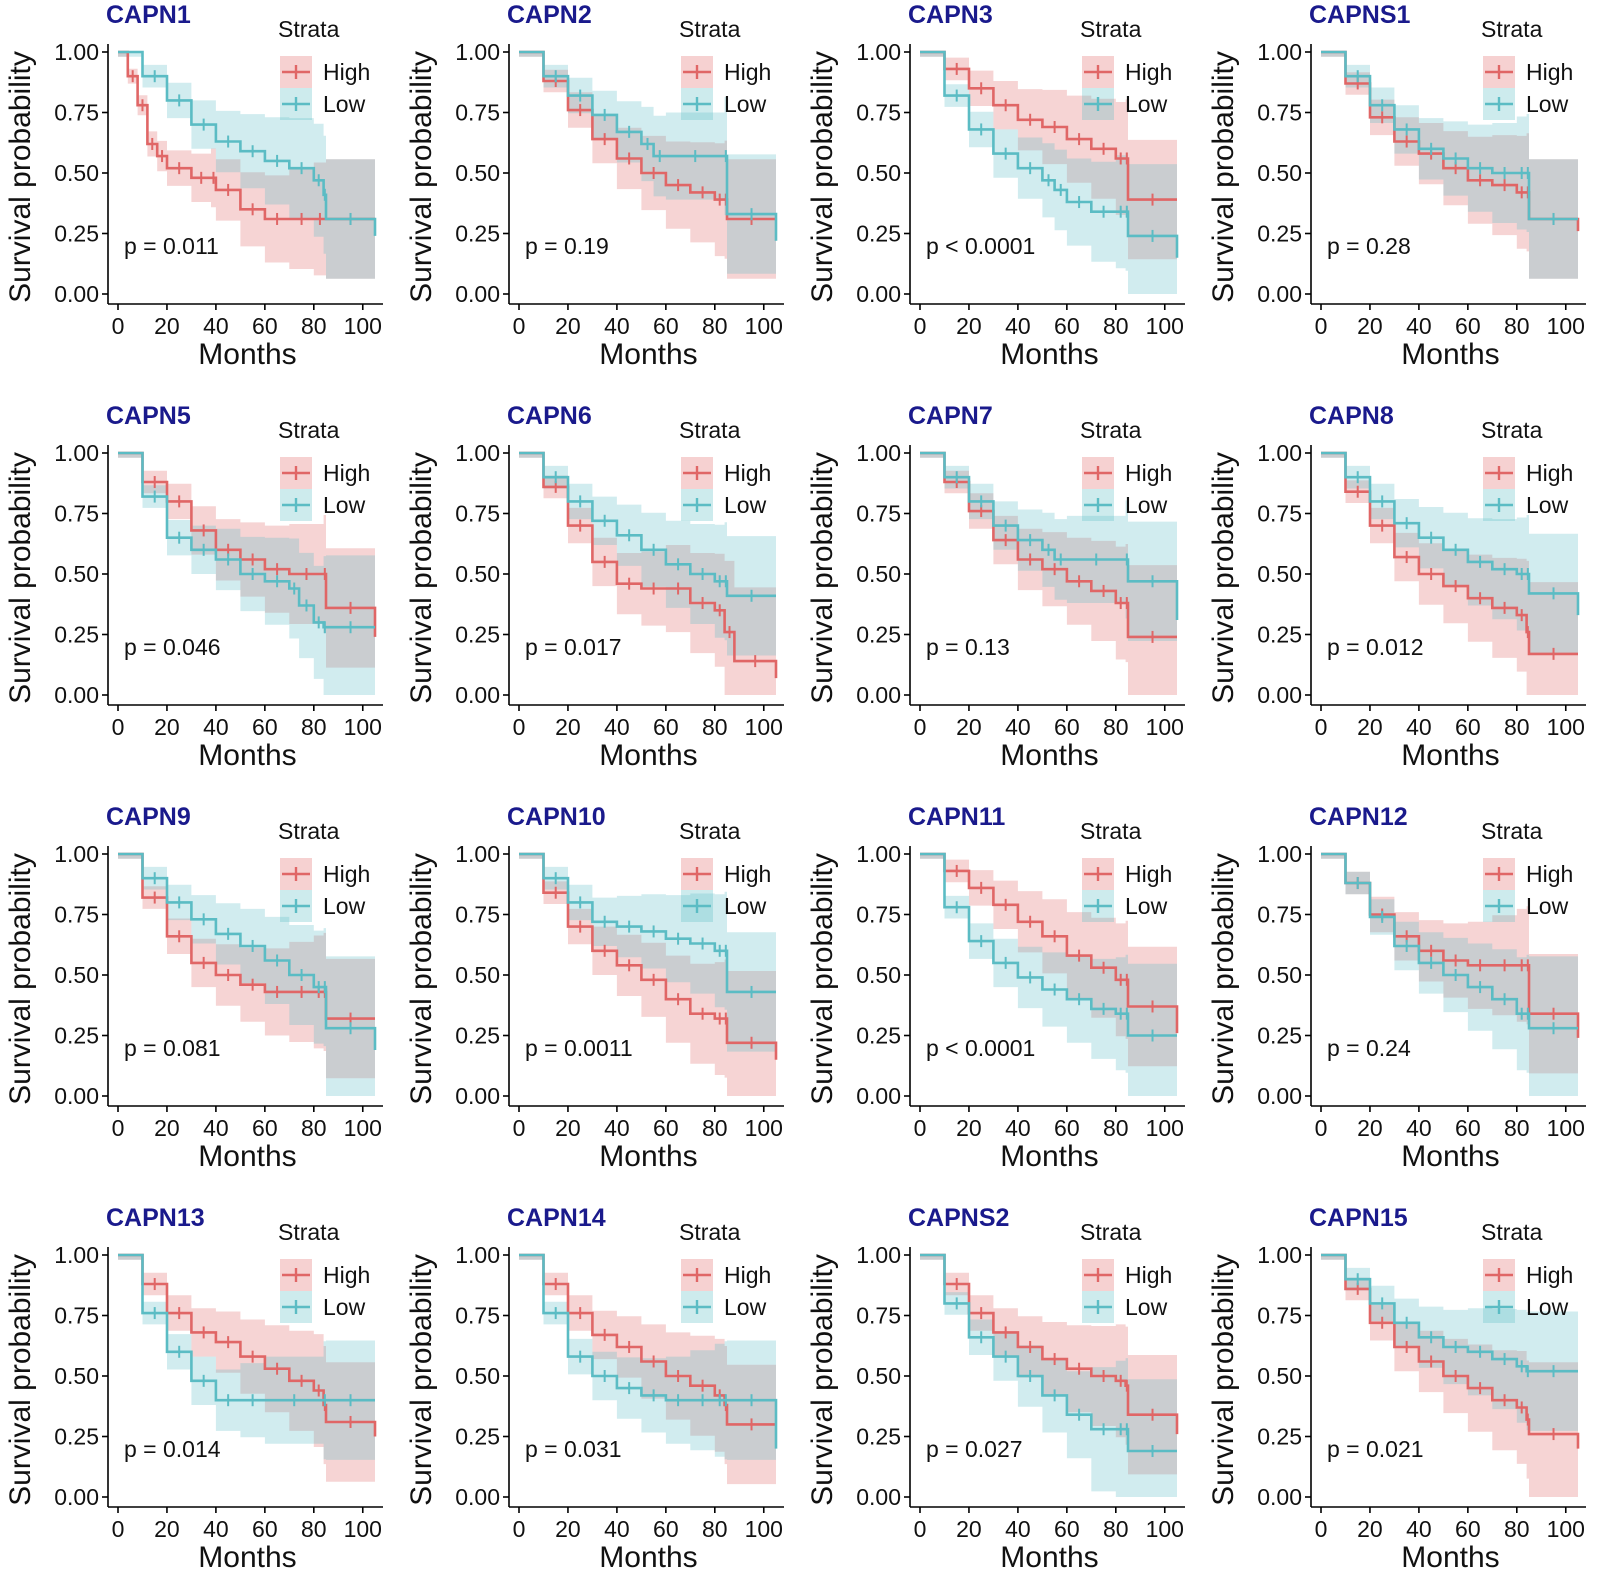  Describe the element at coordinates (1048, 125) in the screenshot. I see `km-curve-high` at that location.